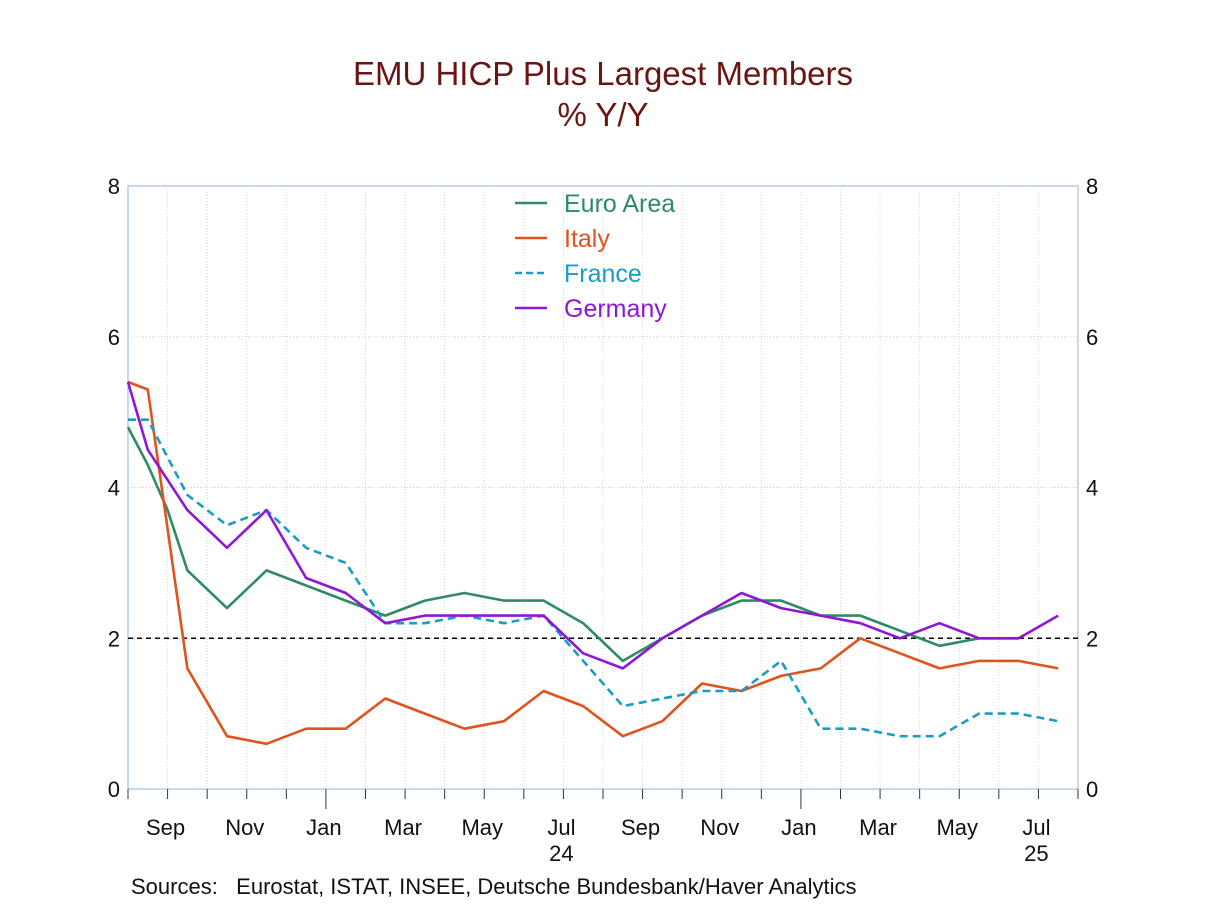 The height and width of the screenshot is (906, 1208). What do you see at coordinates (114, 789) in the screenshot?
I see `y-tick-label-left: 0` at bounding box center [114, 789].